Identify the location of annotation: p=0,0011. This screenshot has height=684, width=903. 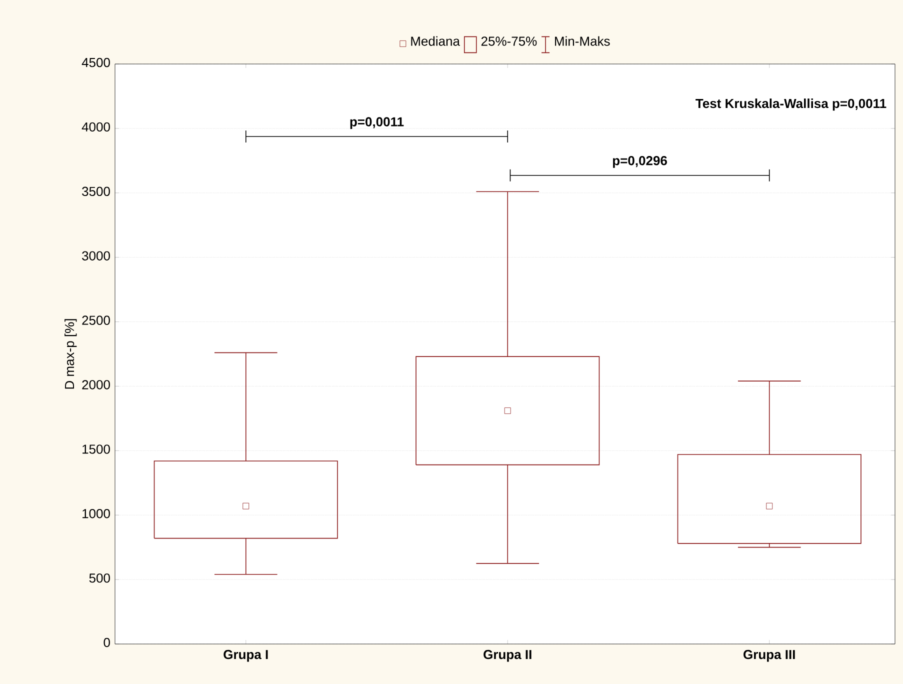
(377, 123).